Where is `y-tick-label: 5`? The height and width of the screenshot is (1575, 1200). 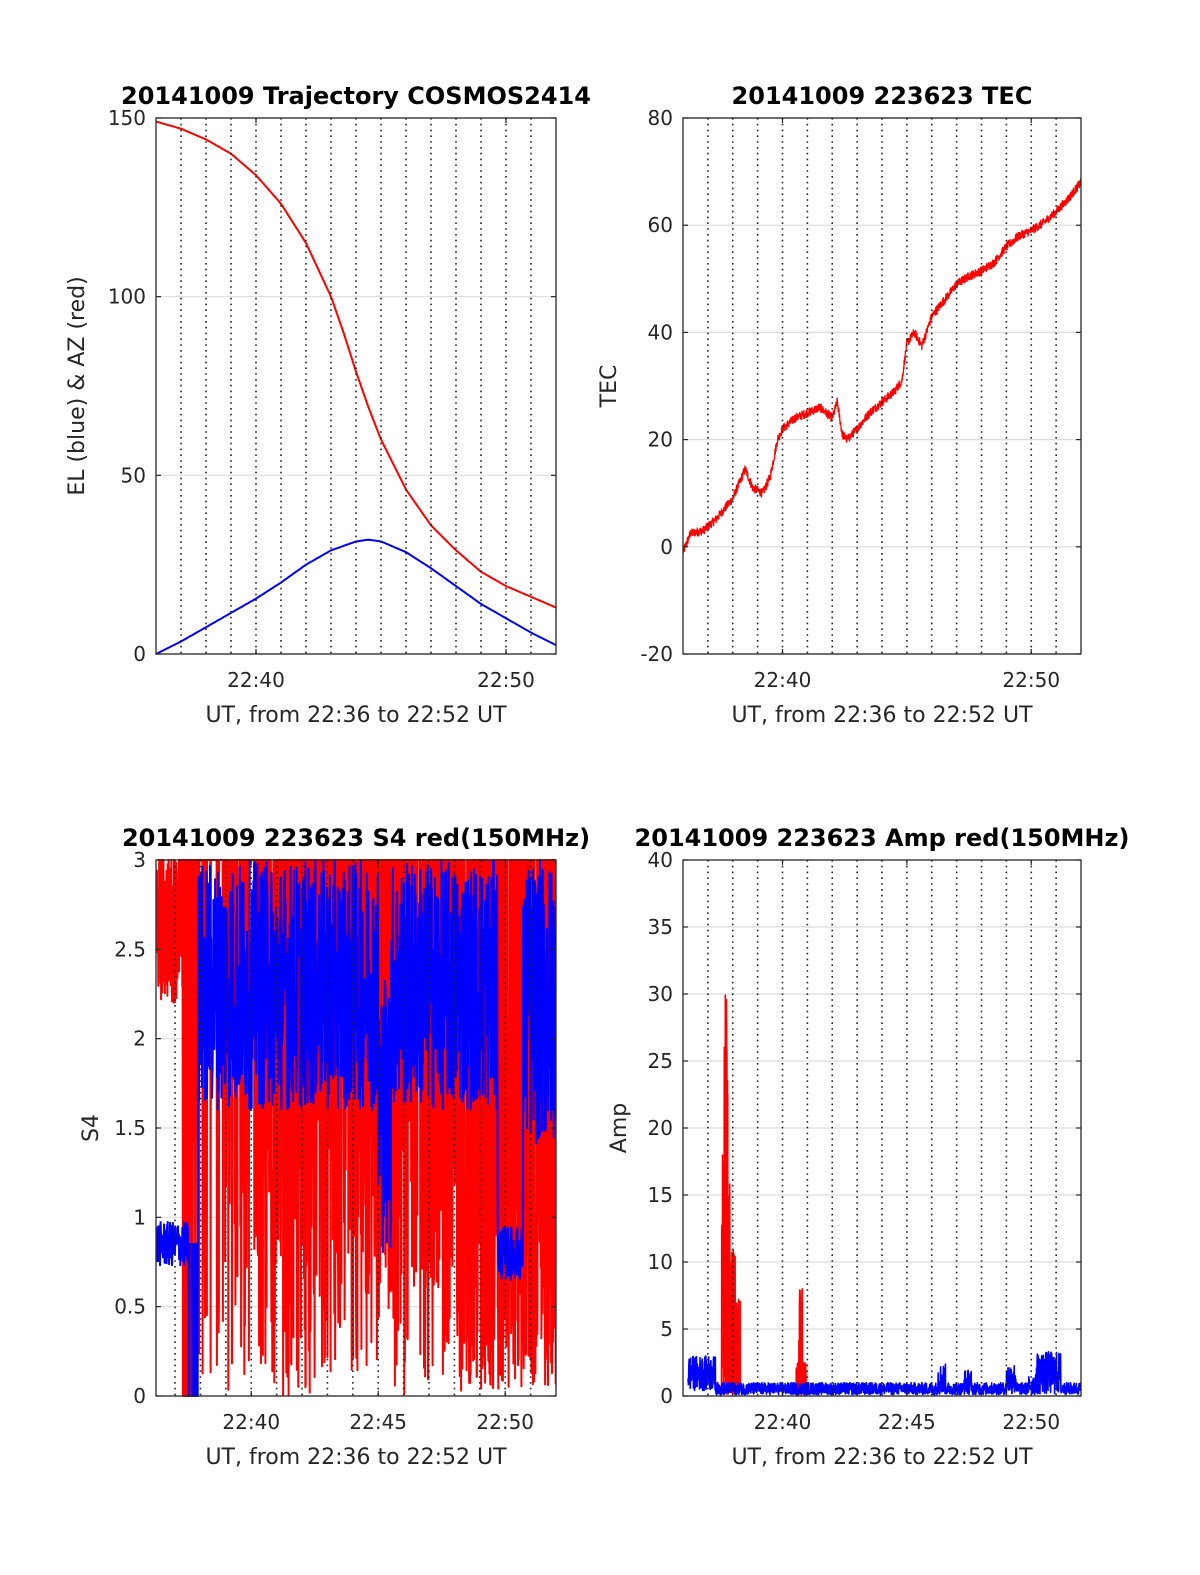 y-tick-label: 5 is located at coordinates (666, 1329).